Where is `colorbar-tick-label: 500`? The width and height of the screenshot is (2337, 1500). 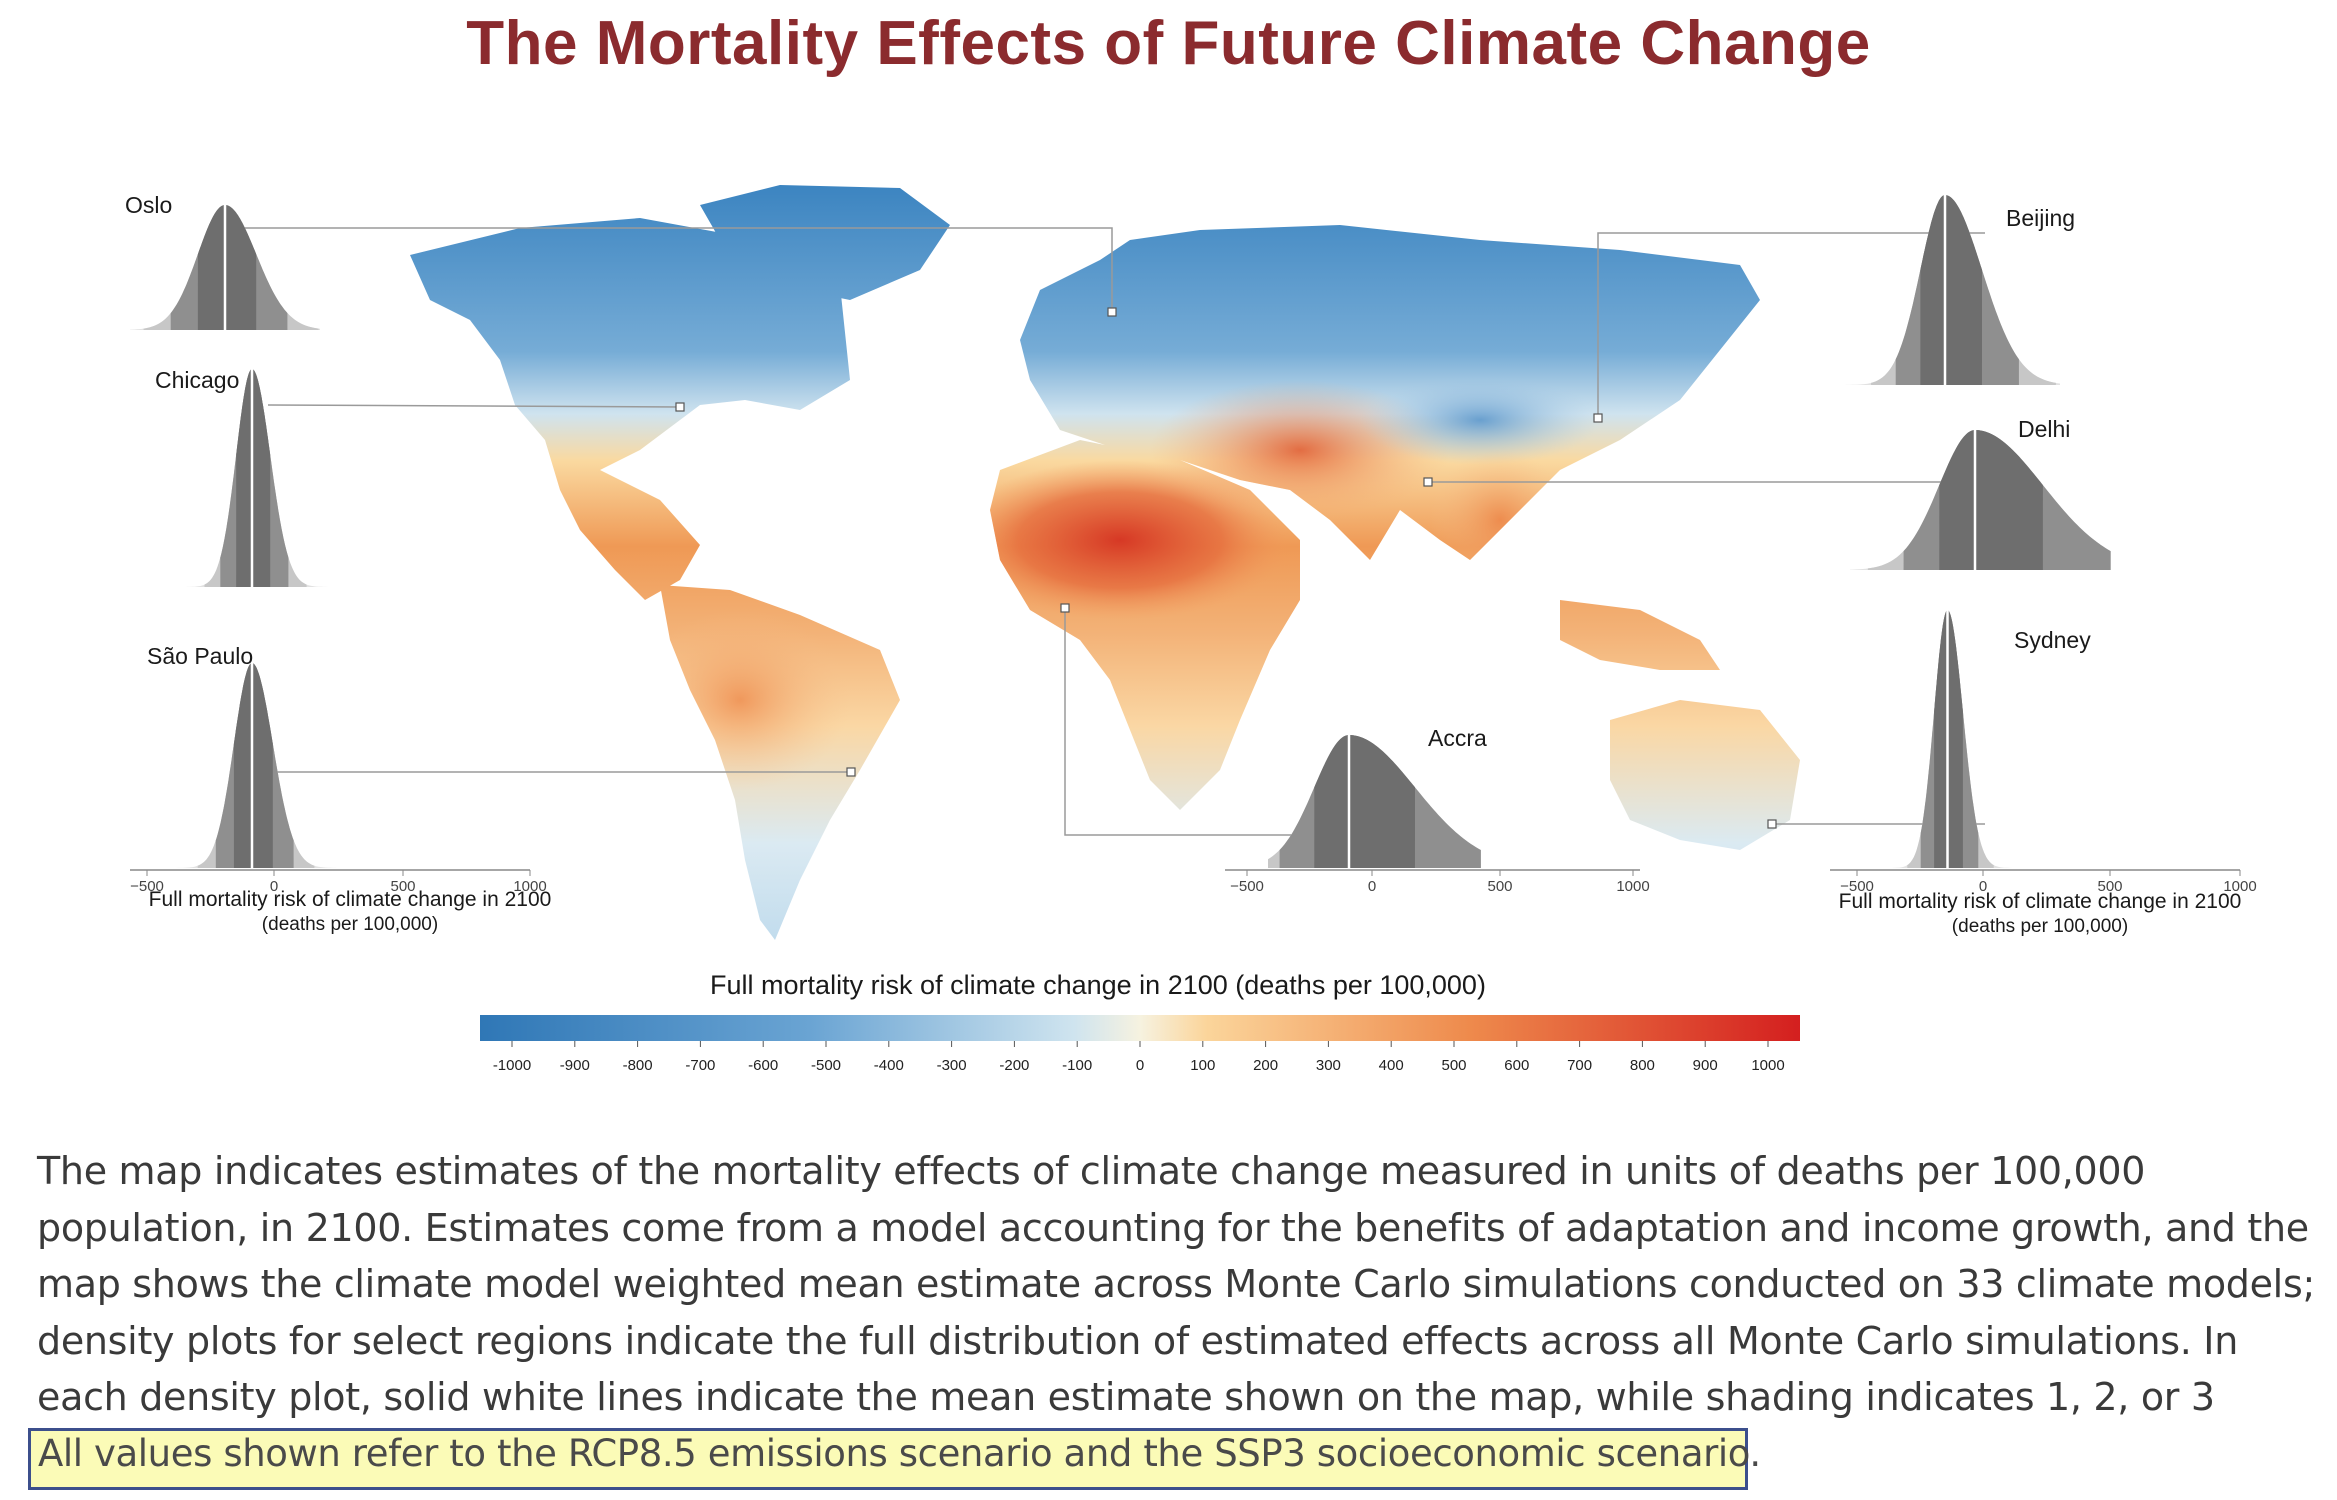
colorbar-tick-label: 500 is located at coordinates (1453, 1065).